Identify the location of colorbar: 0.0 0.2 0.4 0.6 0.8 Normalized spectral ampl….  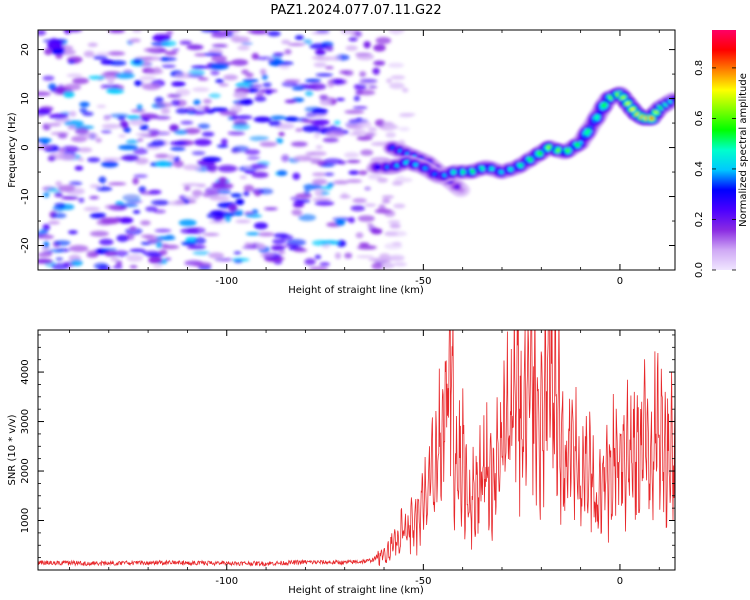
(721, 154).